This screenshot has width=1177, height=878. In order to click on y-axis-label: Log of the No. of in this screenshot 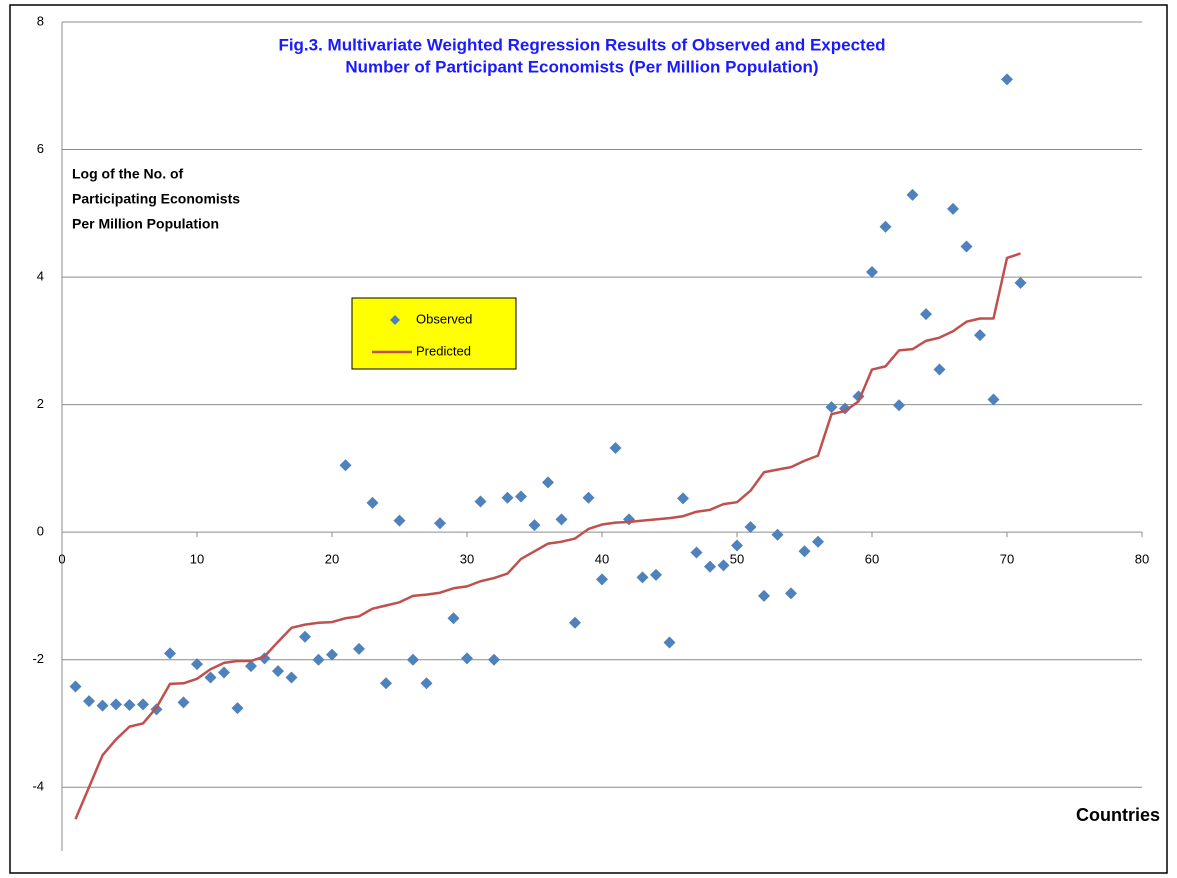, I will do `click(128, 174)`.